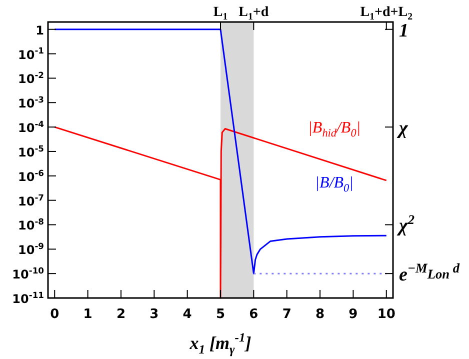  What do you see at coordinates (31, 151) in the screenshot?
I see `y-tick-label: 10$^{-5}$` at bounding box center [31, 151].